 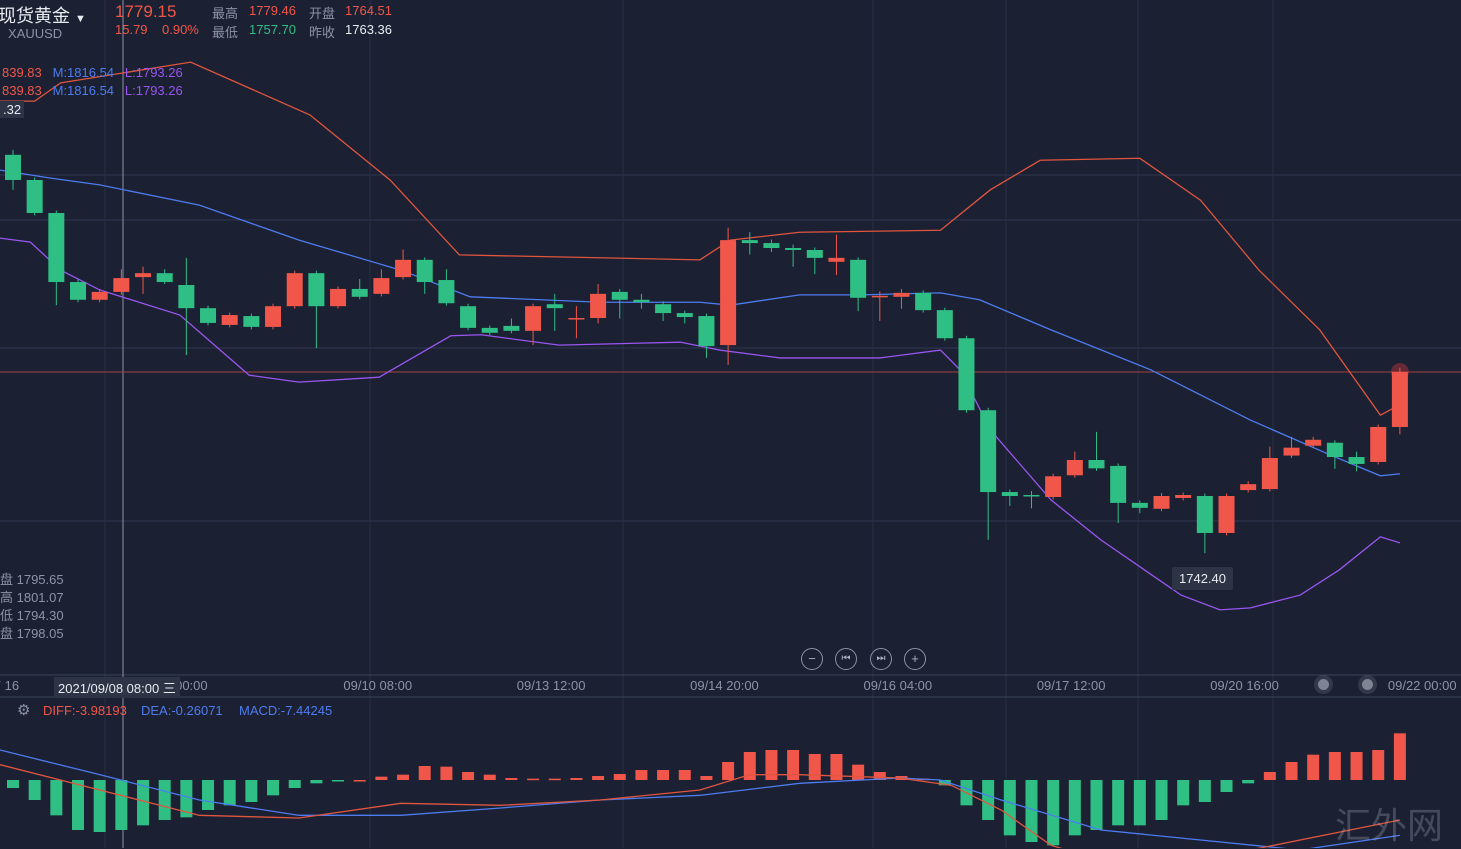 What do you see at coordinates (85, 710) in the screenshot?
I see `macd-diff-value: DIFF:-3.98193` at bounding box center [85, 710].